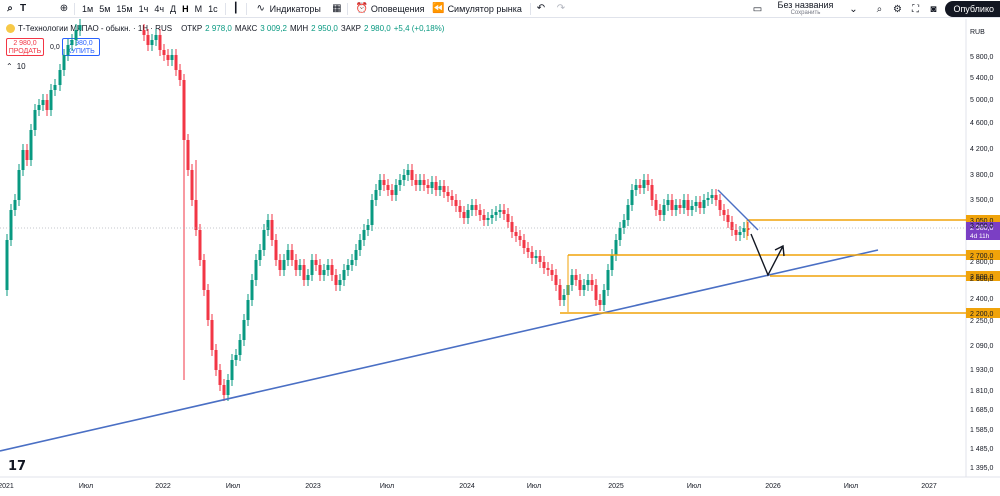 This screenshot has height=496, width=1000. I want to click on timeframe-6: Н, so click(185, 8).